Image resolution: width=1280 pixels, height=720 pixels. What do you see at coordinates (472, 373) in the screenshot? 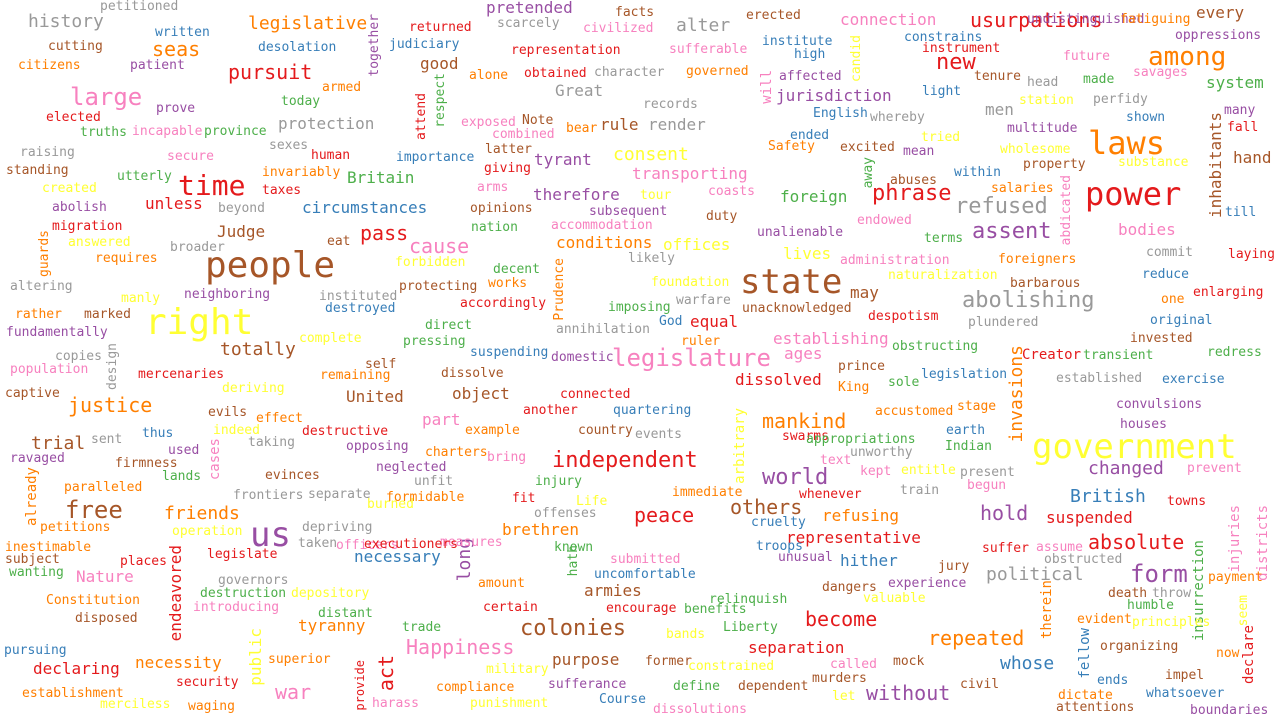
I see `cloud-word: dissolve` at bounding box center [472, 373].